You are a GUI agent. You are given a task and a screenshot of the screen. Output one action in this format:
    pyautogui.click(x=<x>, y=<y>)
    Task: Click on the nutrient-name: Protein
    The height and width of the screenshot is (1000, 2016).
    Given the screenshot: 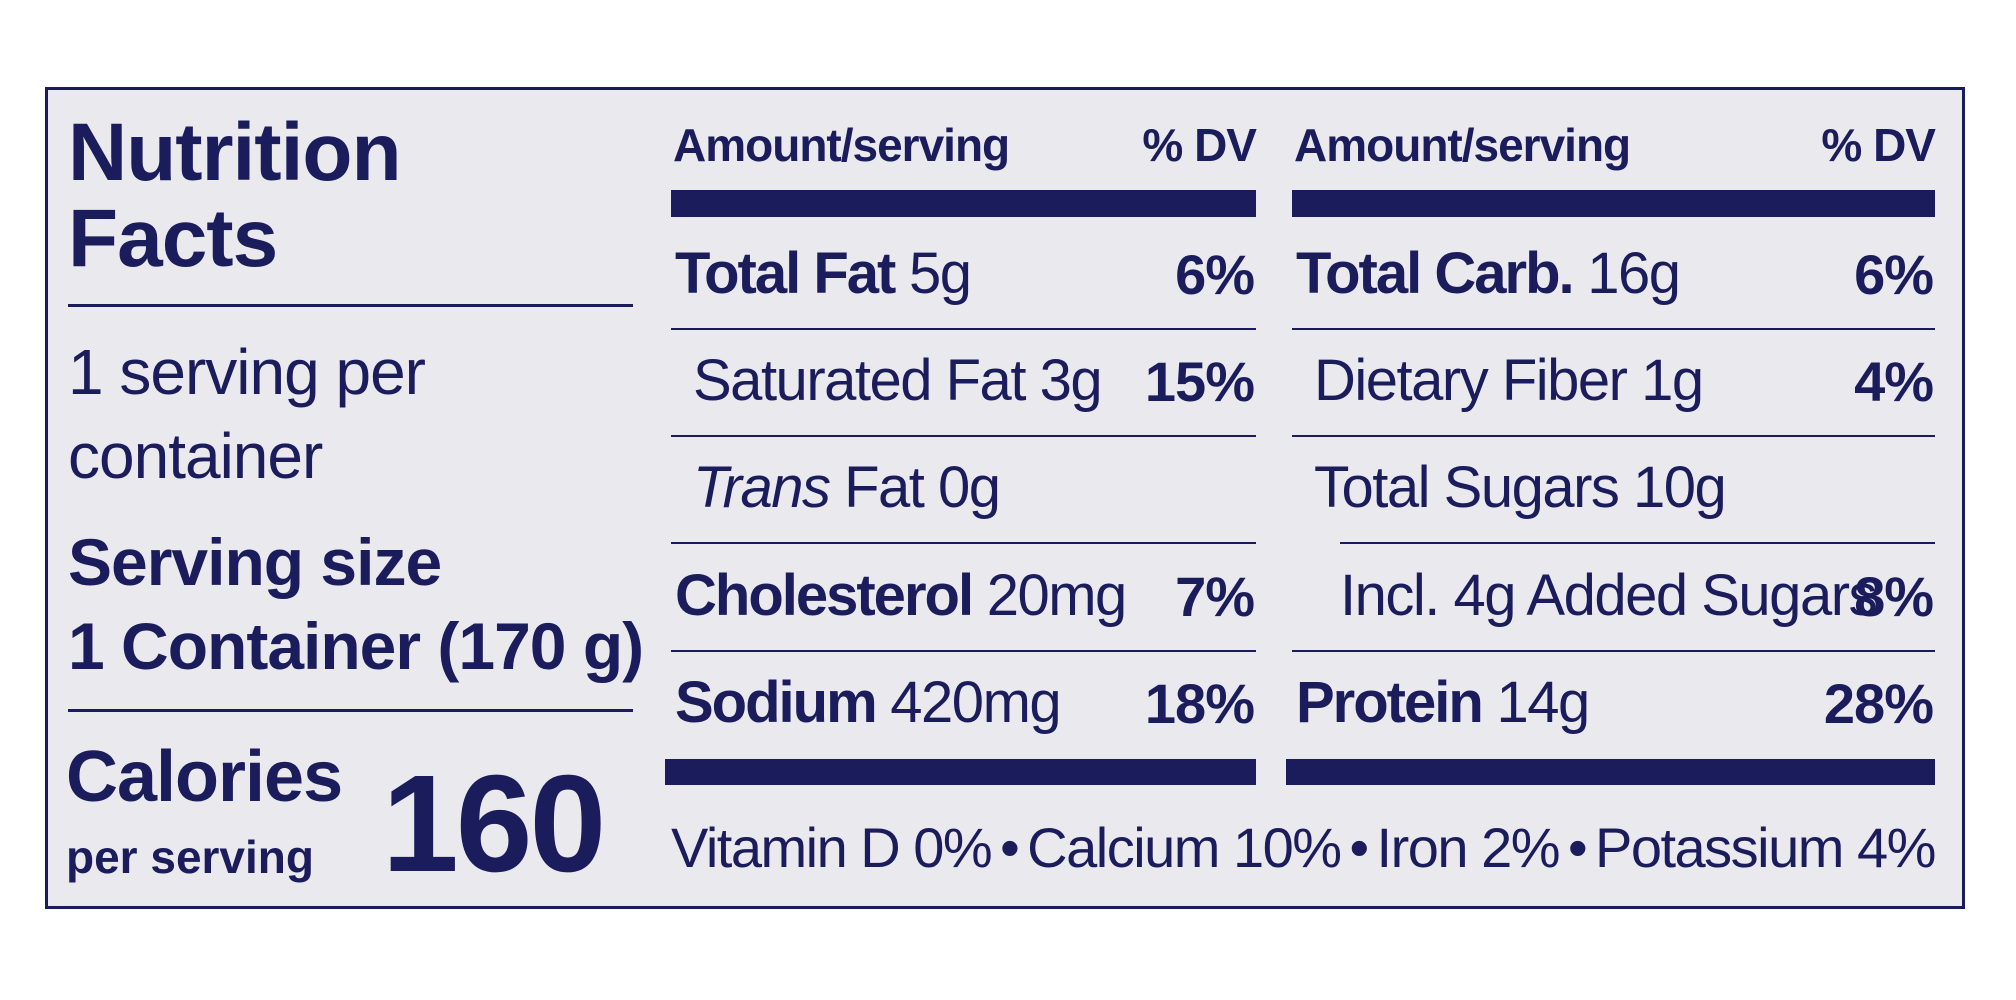 What is the action you would take?
    pyautogui.click(x=1390, y=702)
    